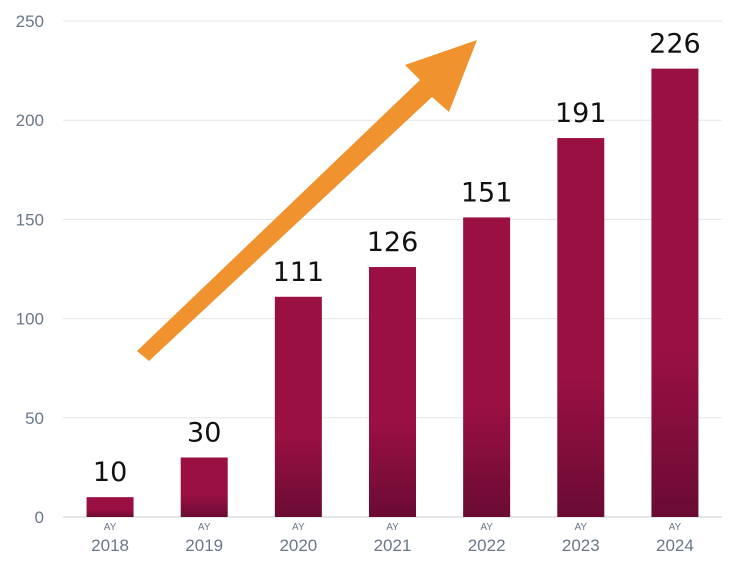 This screenshot has height=568, width=740. Describe the element at coordinates (581, 113) in the screenshot. I see `data-label: 191` at that location.